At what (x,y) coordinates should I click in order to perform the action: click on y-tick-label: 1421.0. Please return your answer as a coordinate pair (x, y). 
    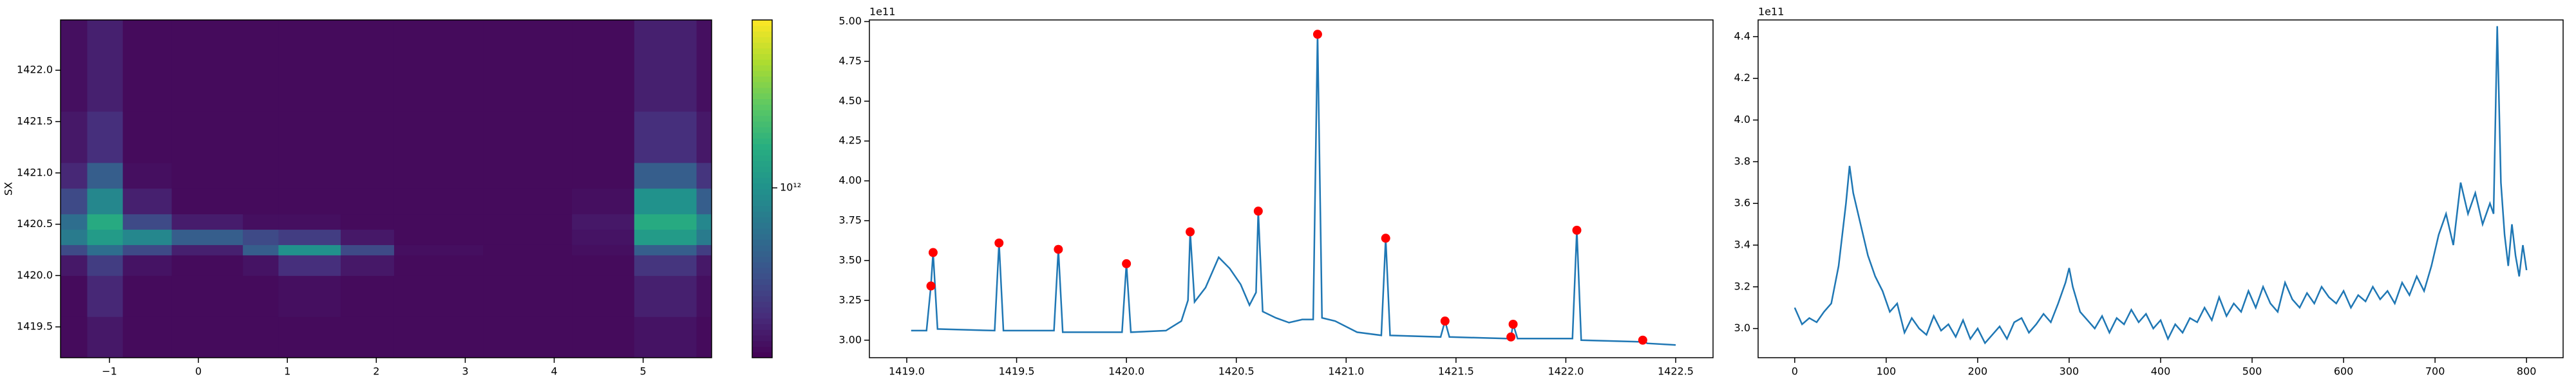
    Looking at the image, I should click on (35, 172).